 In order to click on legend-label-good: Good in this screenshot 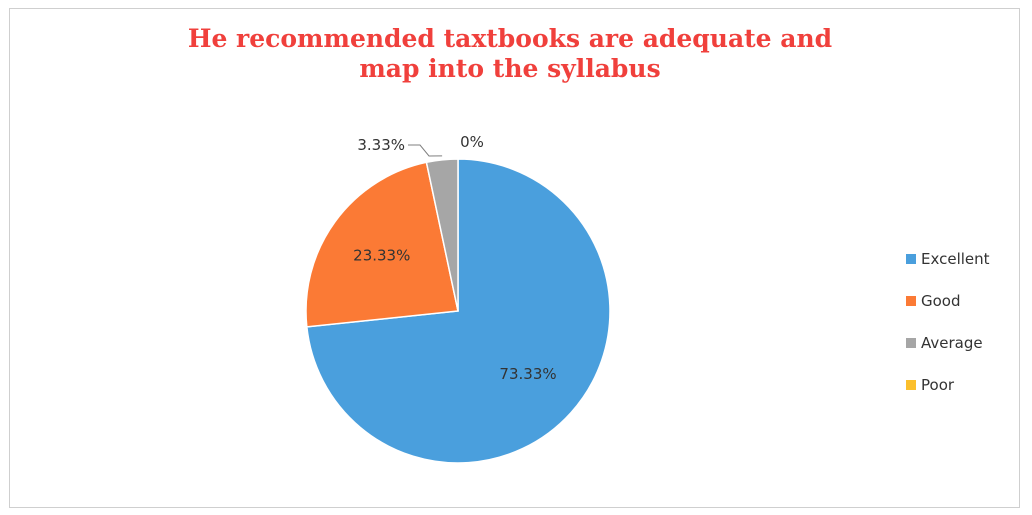, I will do `click(941, 301)`.